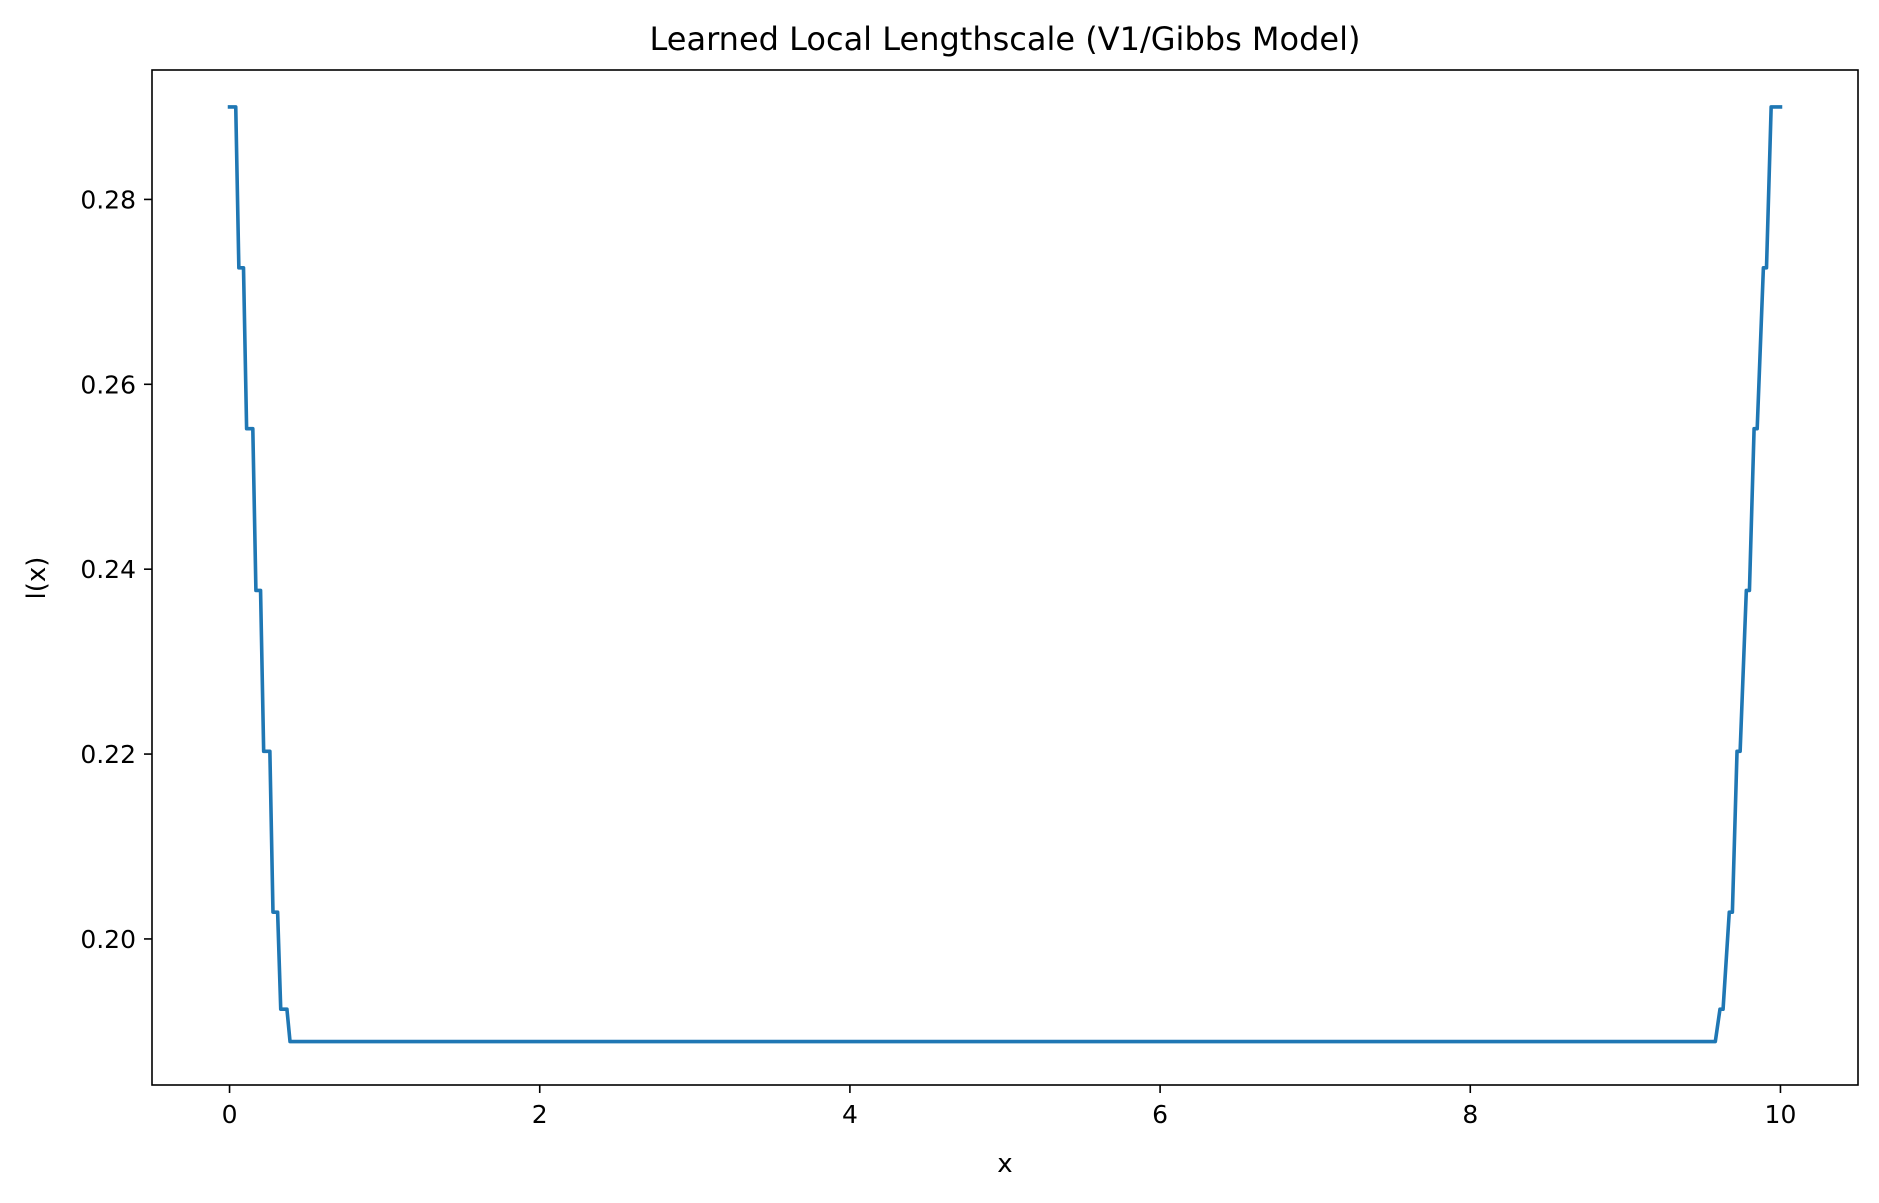 This screenshot has height=1203, width=1879. Describe the element at coordinates (108, 384) in the screenshot. I see `y-tick-label: 0.26` at that location.